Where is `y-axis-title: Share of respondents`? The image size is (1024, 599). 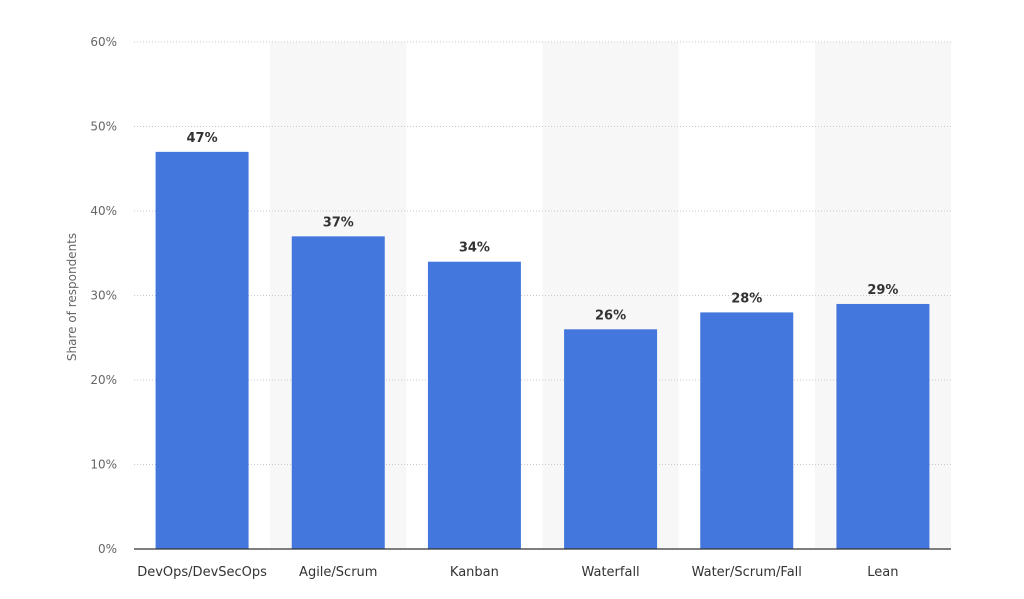
y-axis-title: Share of respondents is located at coordinates (72, 297).